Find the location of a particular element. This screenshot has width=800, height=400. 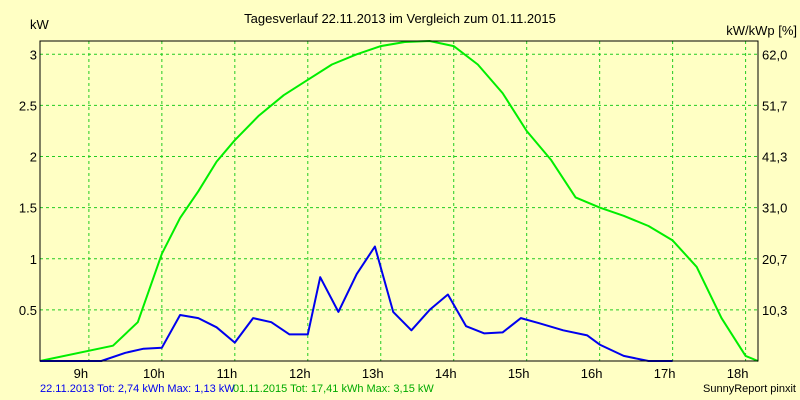

x-tick-label: 15h is located at coordinates (519, 373).